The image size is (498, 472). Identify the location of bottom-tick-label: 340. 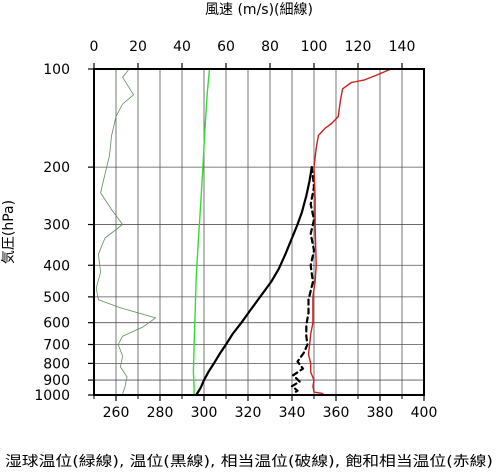
(292, 413).